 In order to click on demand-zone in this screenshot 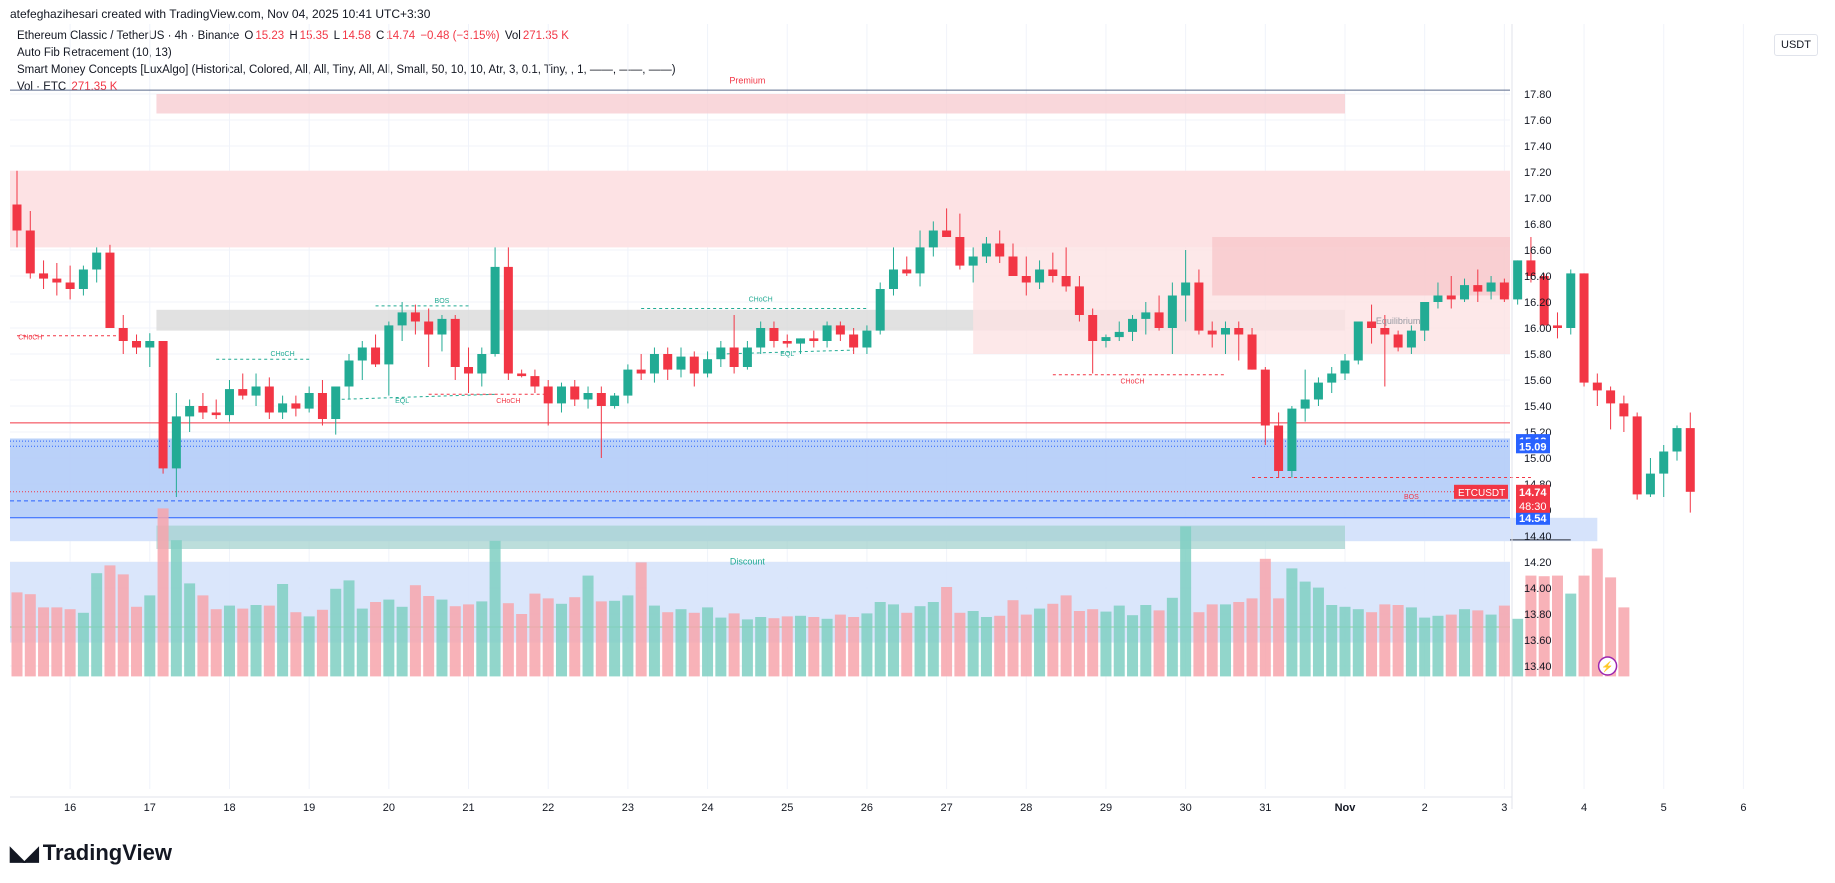, I will do `click(760, 478)`.